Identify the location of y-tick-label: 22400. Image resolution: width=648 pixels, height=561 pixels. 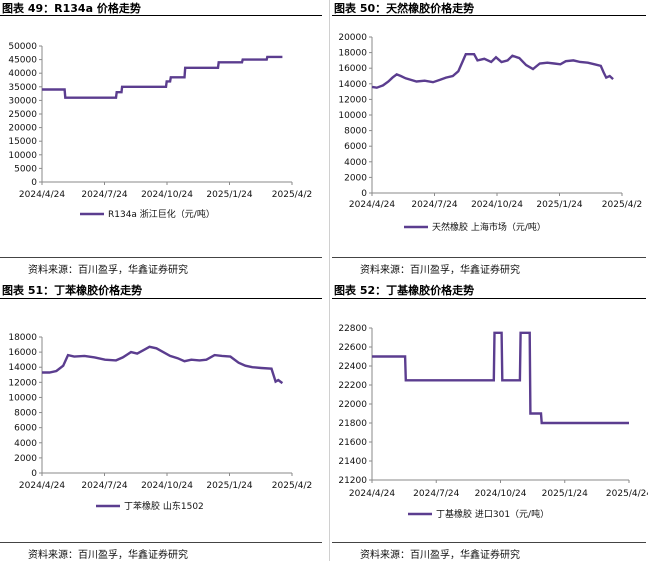
(352, 367).